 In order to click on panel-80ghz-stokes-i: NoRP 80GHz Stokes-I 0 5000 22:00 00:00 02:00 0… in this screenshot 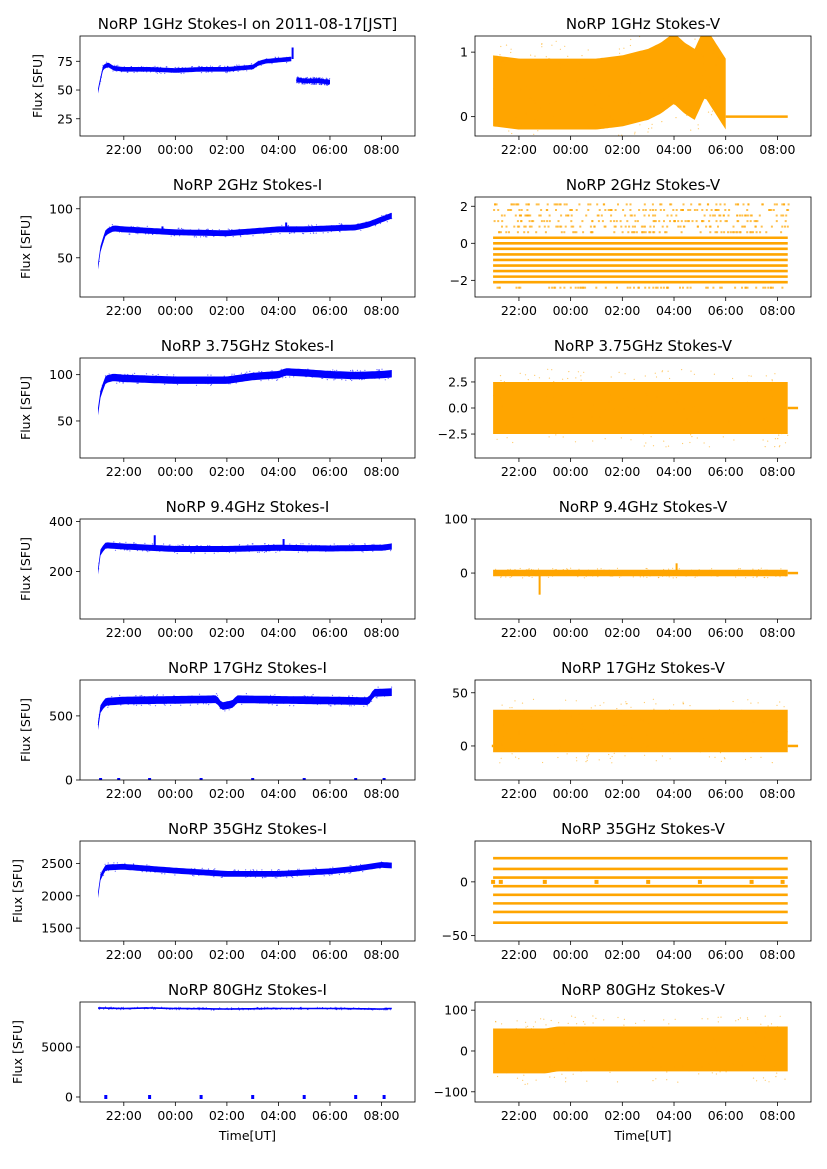, I will do `click(213, 1062)`.